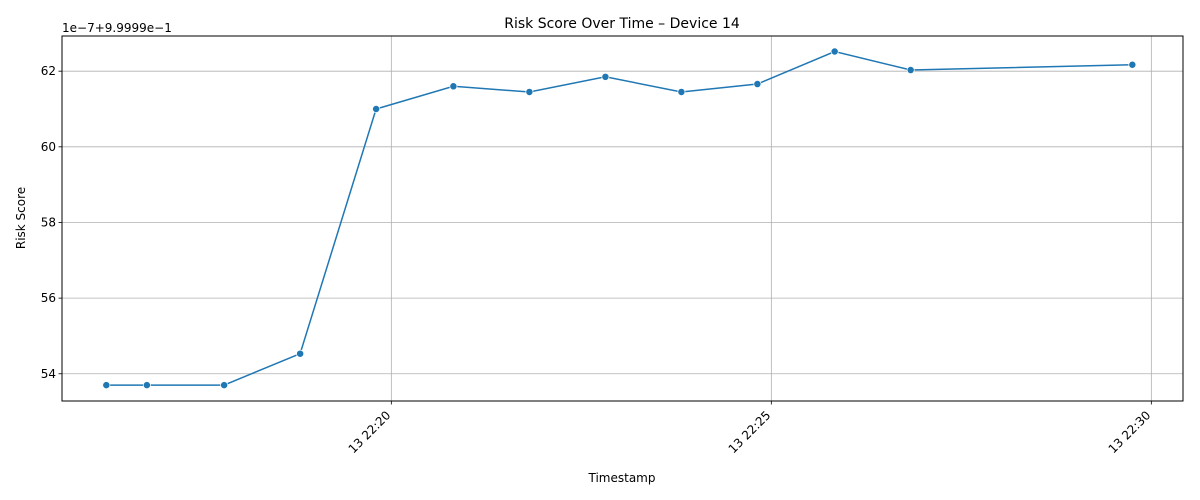  Describe the element at coordinates (48, 222) in the screenshot. I see `y-tick-label: 58` at that location.